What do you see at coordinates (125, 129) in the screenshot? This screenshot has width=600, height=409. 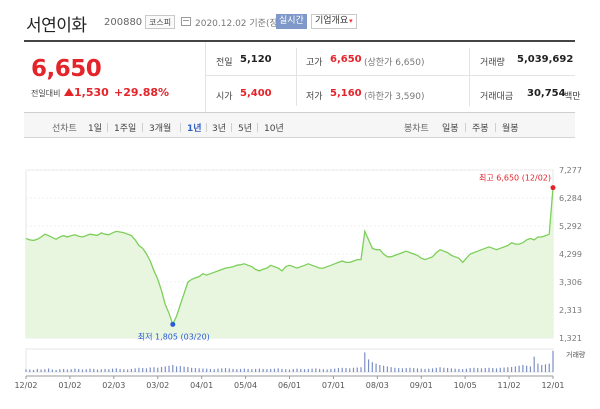 I see `period-1w-button: 1주일` at bounding box center [125, 129].